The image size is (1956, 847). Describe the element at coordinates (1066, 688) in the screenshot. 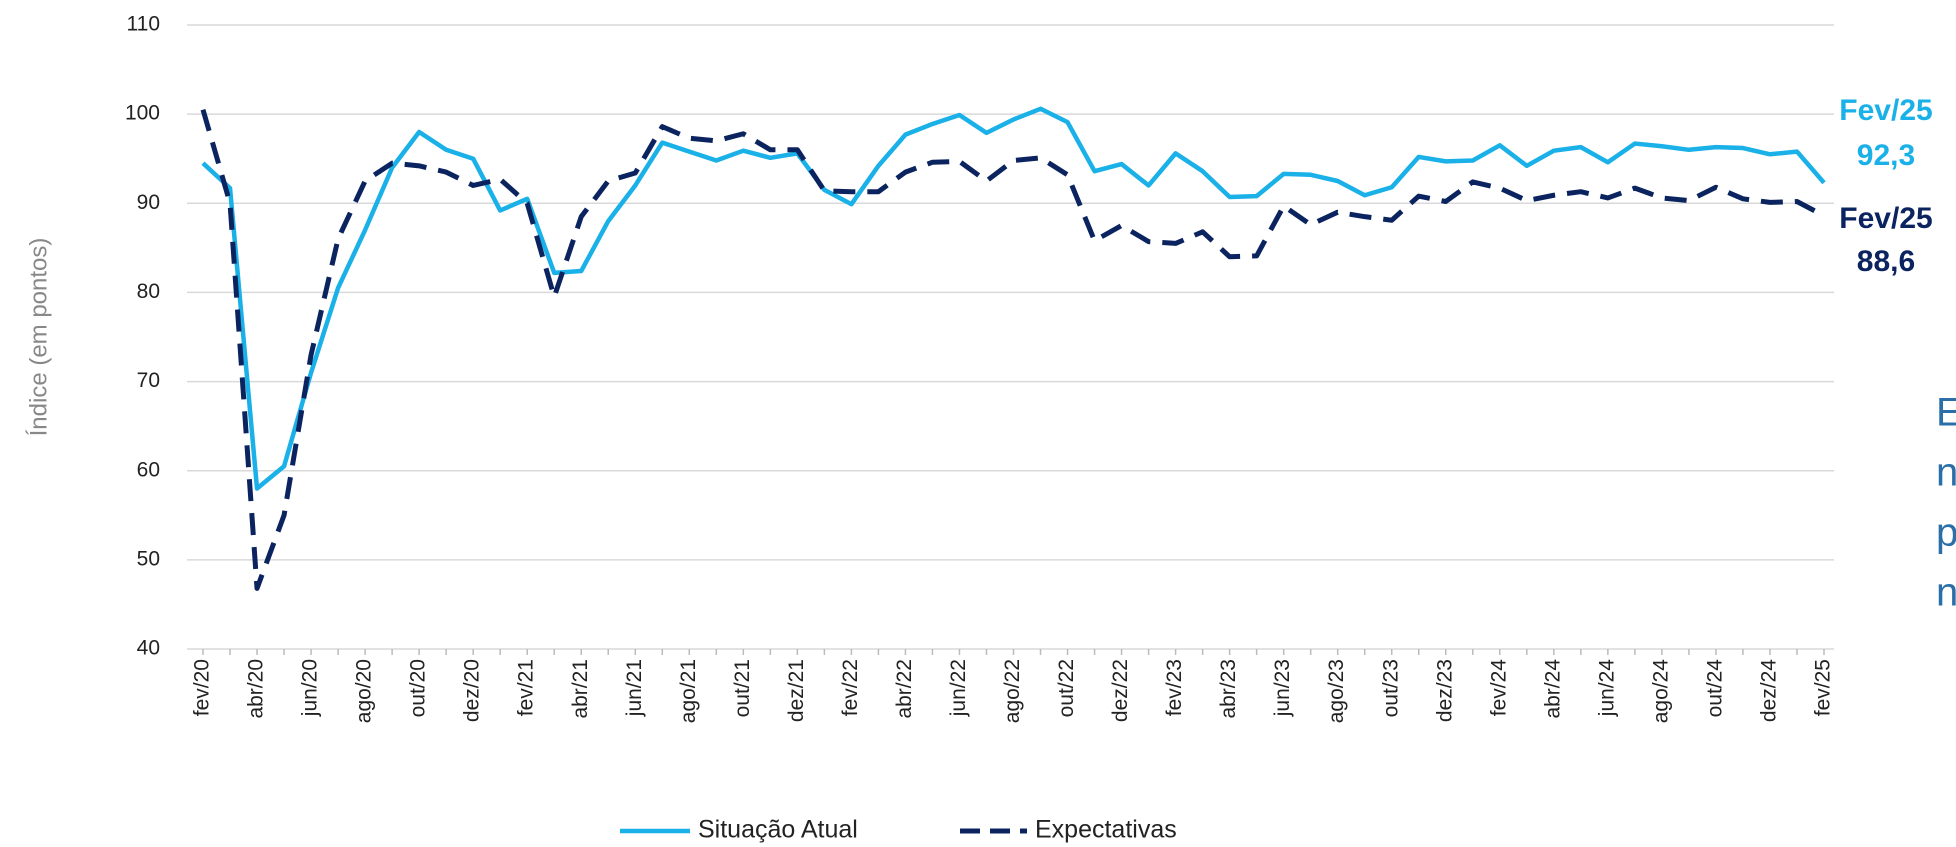

I see `x-tick-label: out/22` at that location.